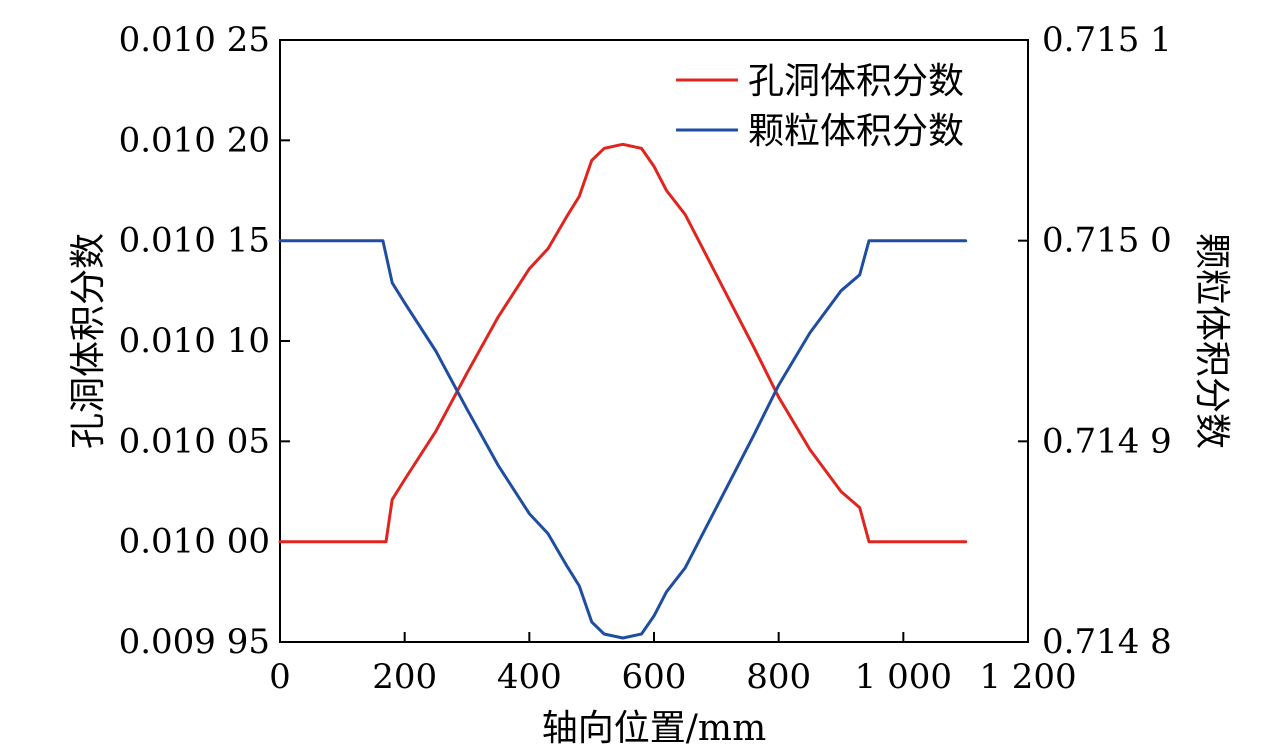  What do you see at coordinates (1107, 40) in the screenshot?
I see `right-y-tick-label: 0.715 1` at bounding box center [1107, 40].